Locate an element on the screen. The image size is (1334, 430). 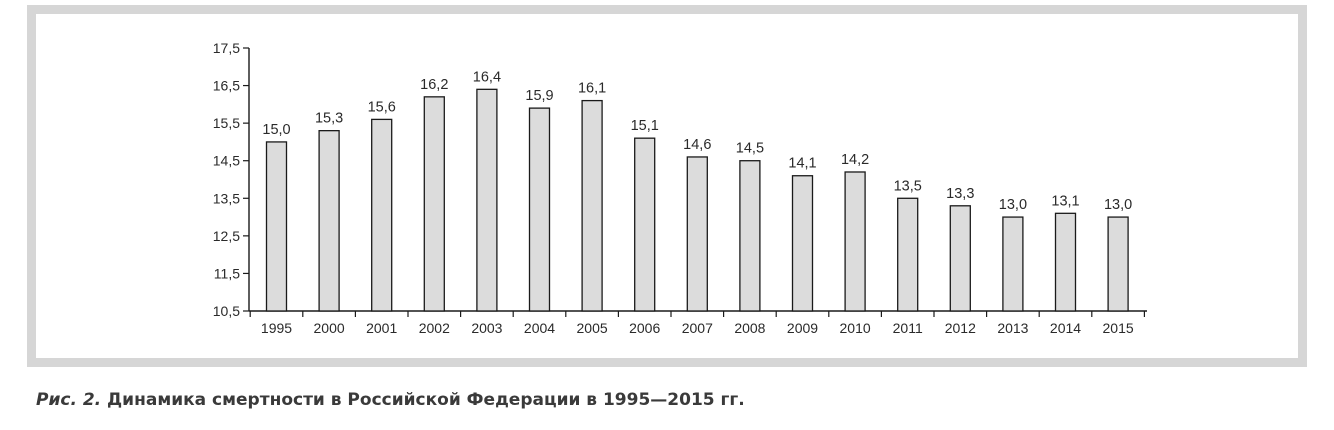
bar-value-label: 15,6 is located at coordinates (382, 107).